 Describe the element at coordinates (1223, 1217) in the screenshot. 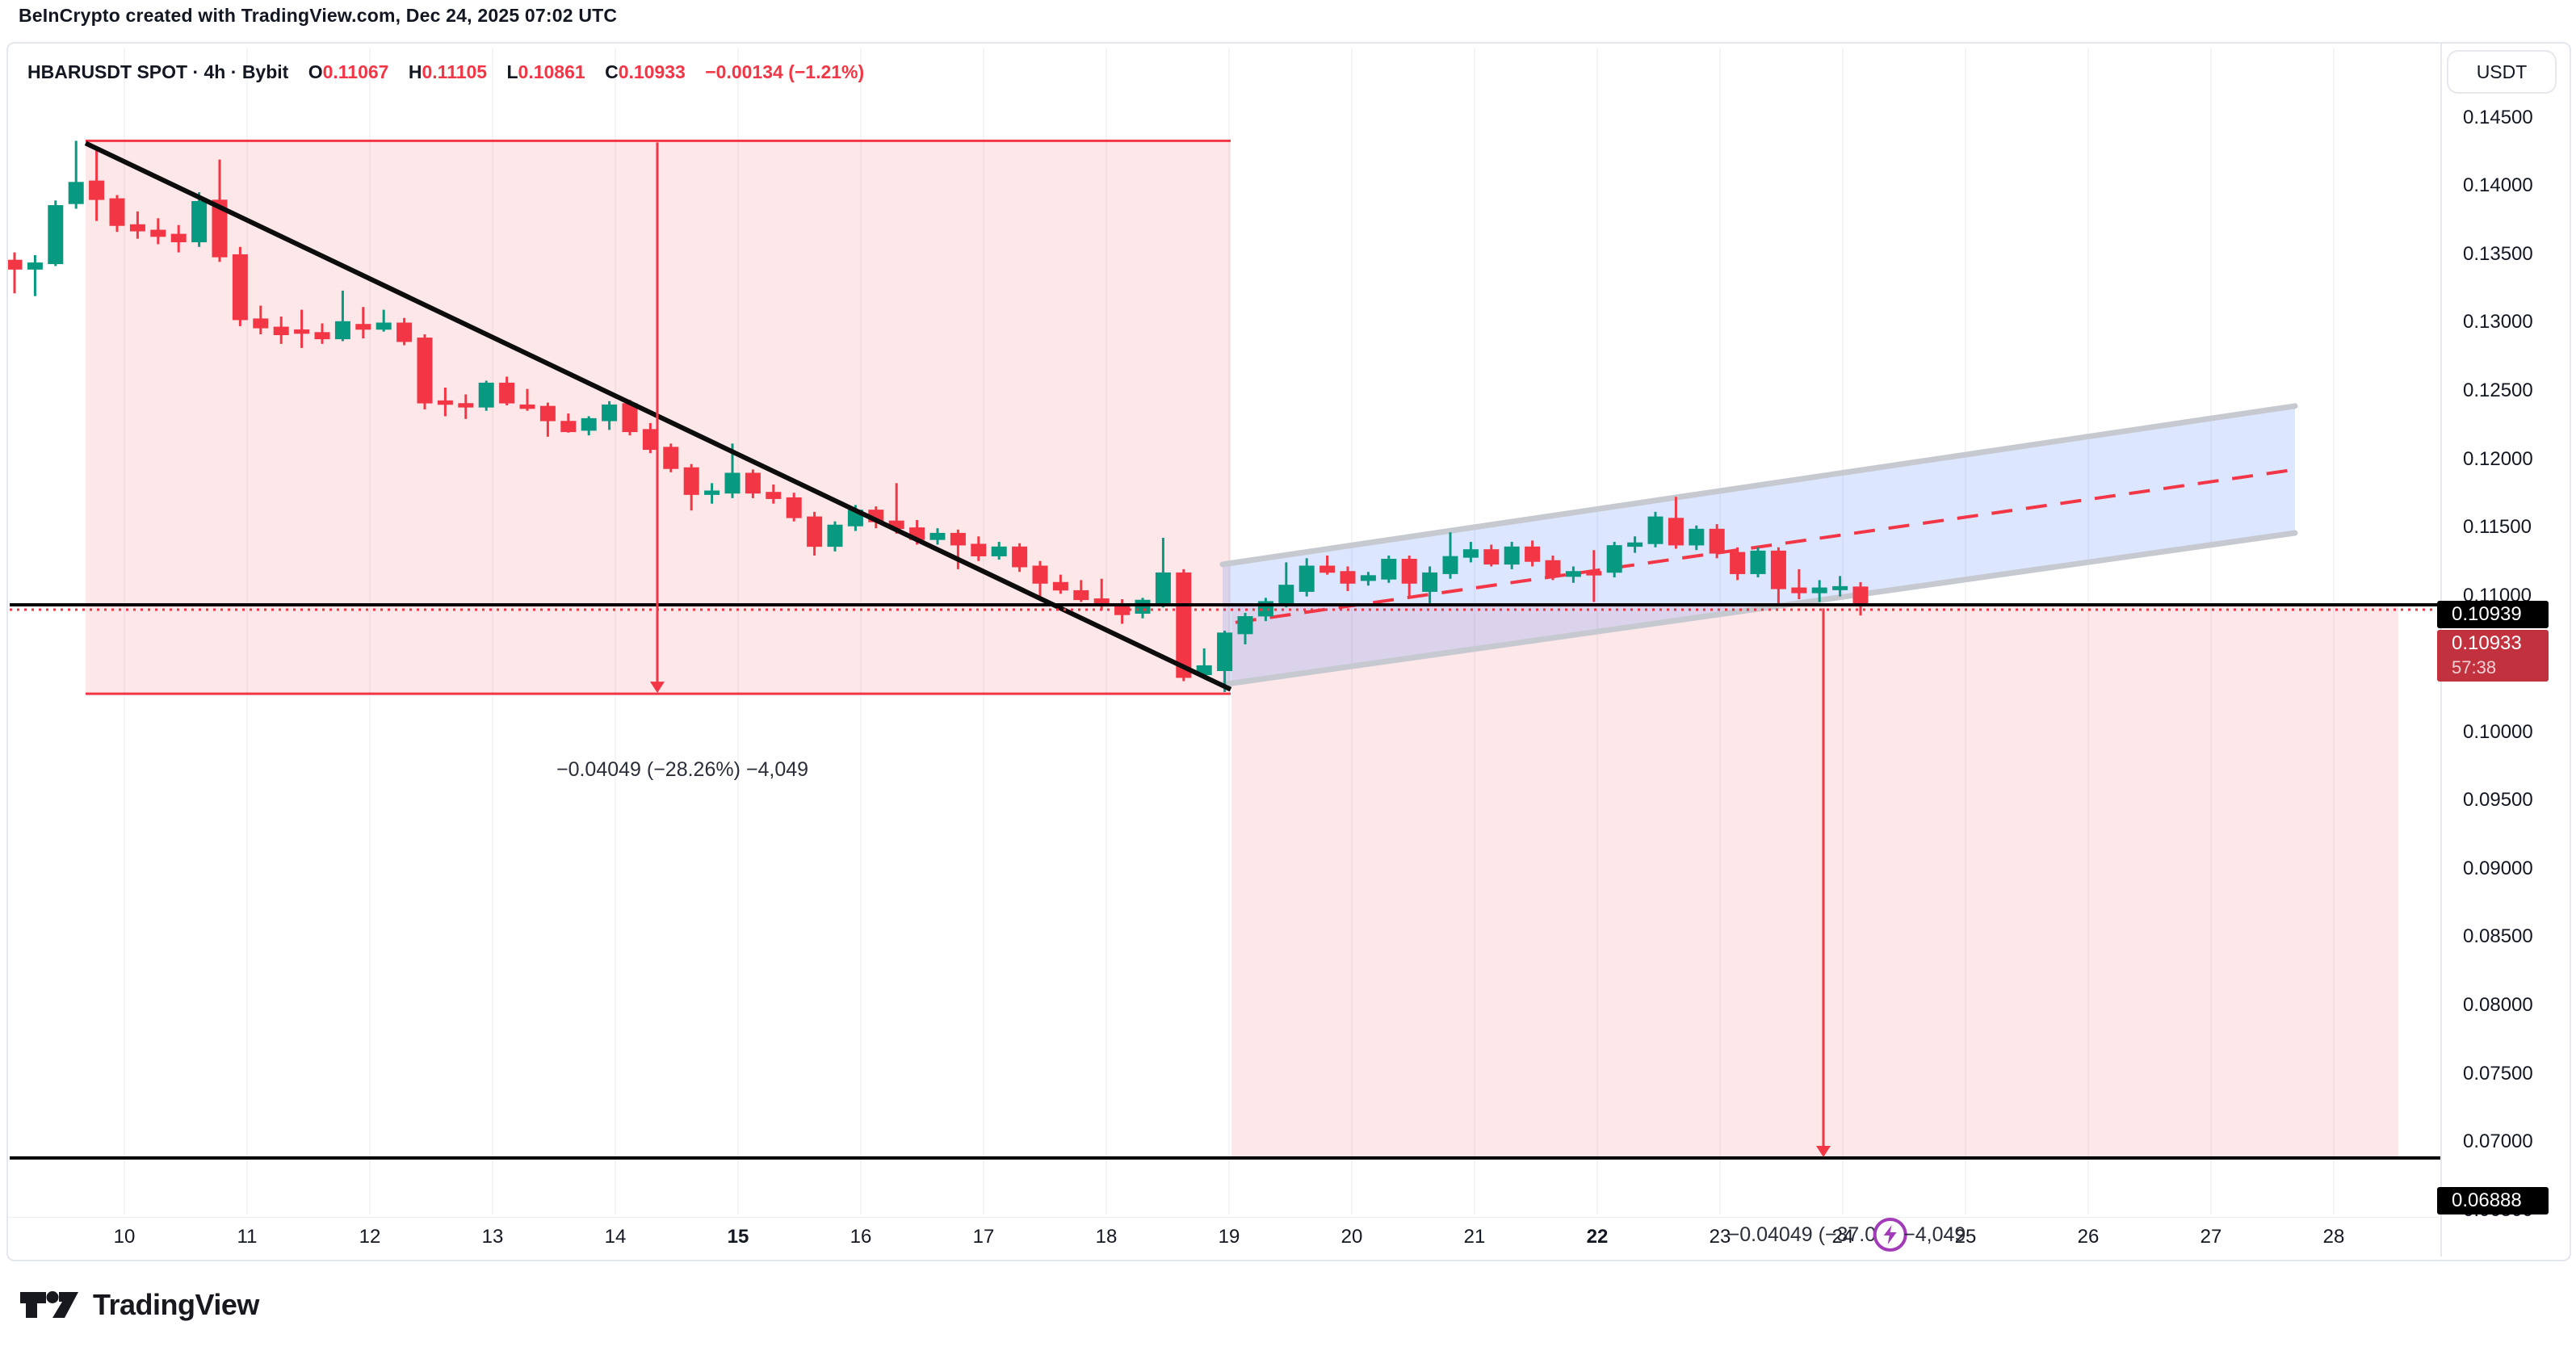

I see `time-axis-separator` at that location.